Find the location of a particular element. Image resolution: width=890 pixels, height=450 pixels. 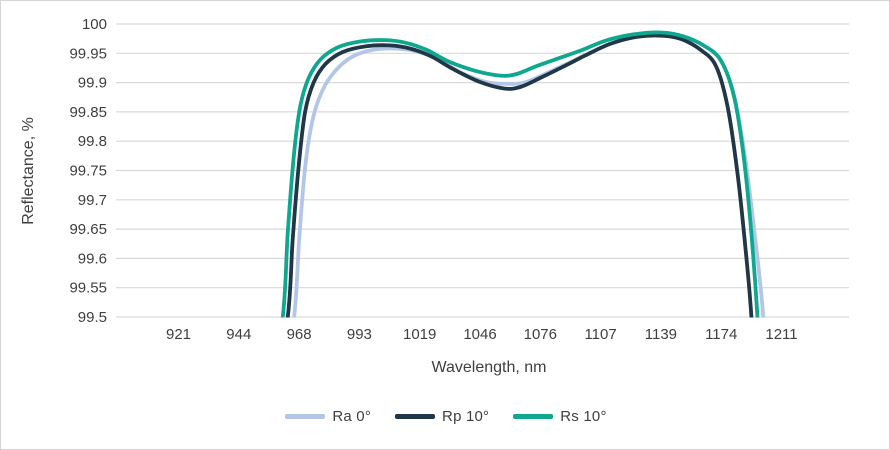

x-tick-label: 1139 is located at coordinates (661, 334).